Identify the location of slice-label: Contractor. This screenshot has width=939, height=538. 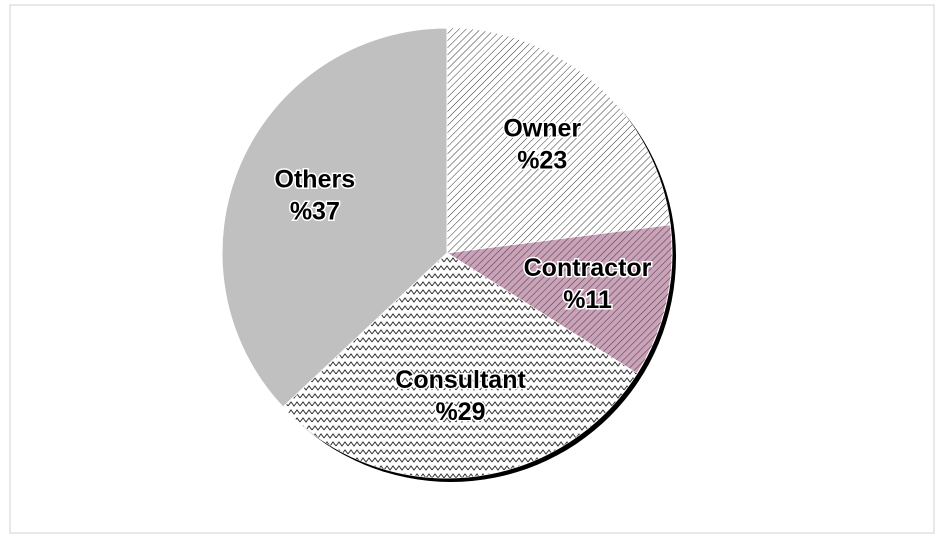
(588, 268).